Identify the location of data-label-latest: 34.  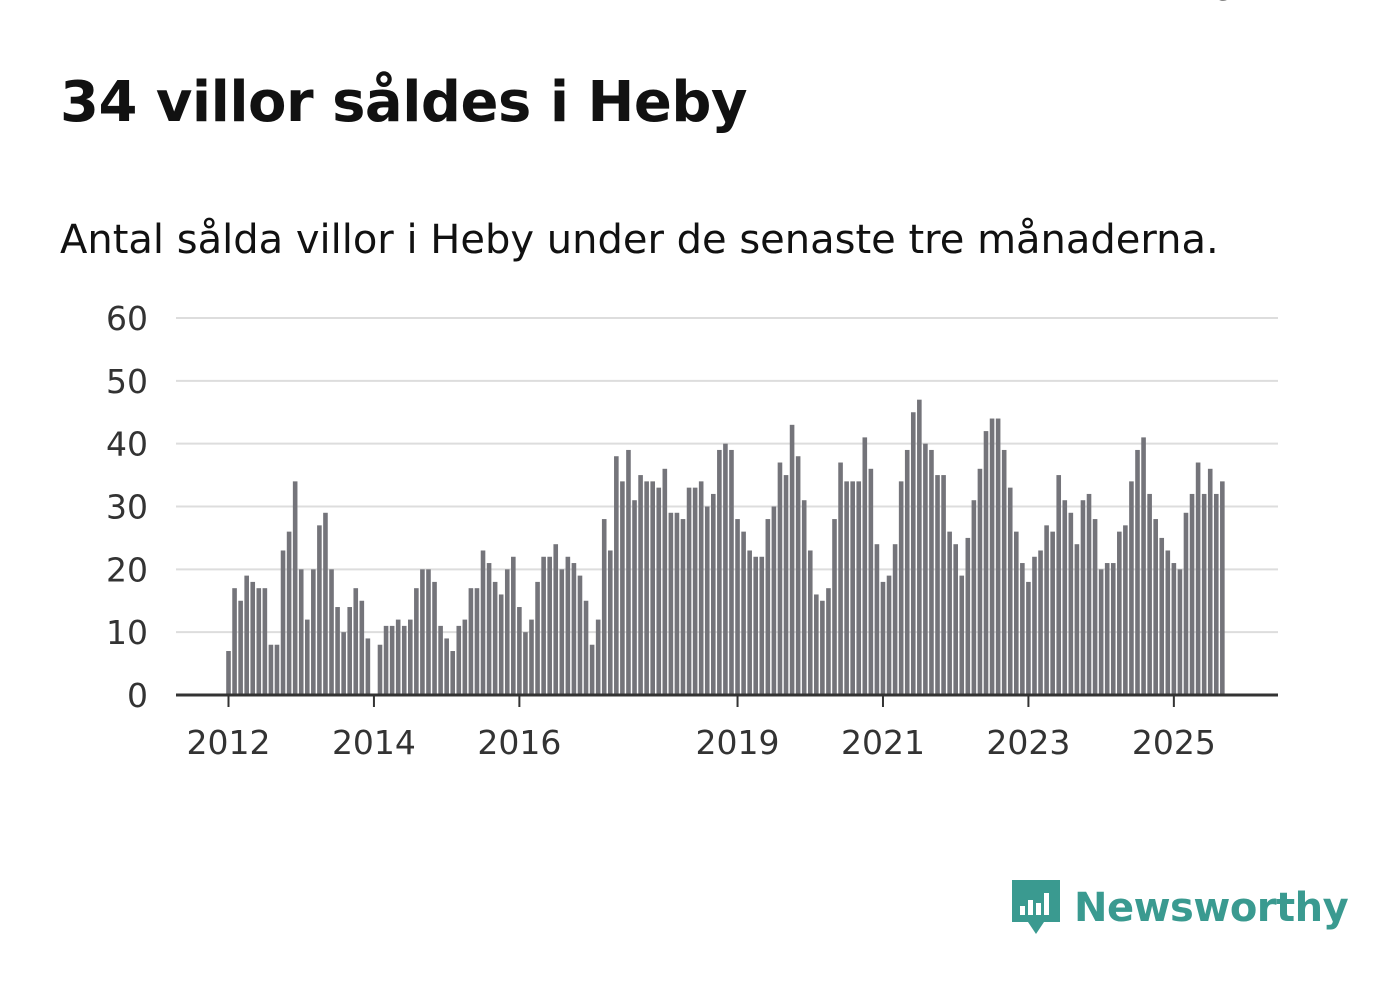
(1234, 4).